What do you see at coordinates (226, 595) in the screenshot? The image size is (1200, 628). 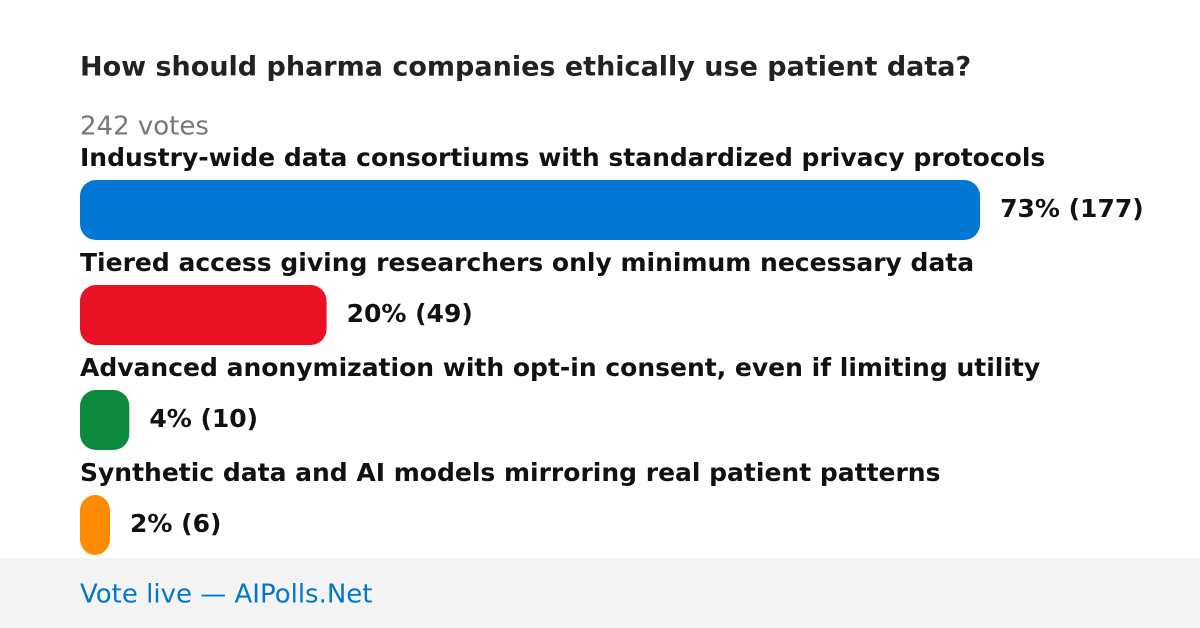 I see `footer-link: Vote live — AIPolls.Net` at bounding box center [226, 595].